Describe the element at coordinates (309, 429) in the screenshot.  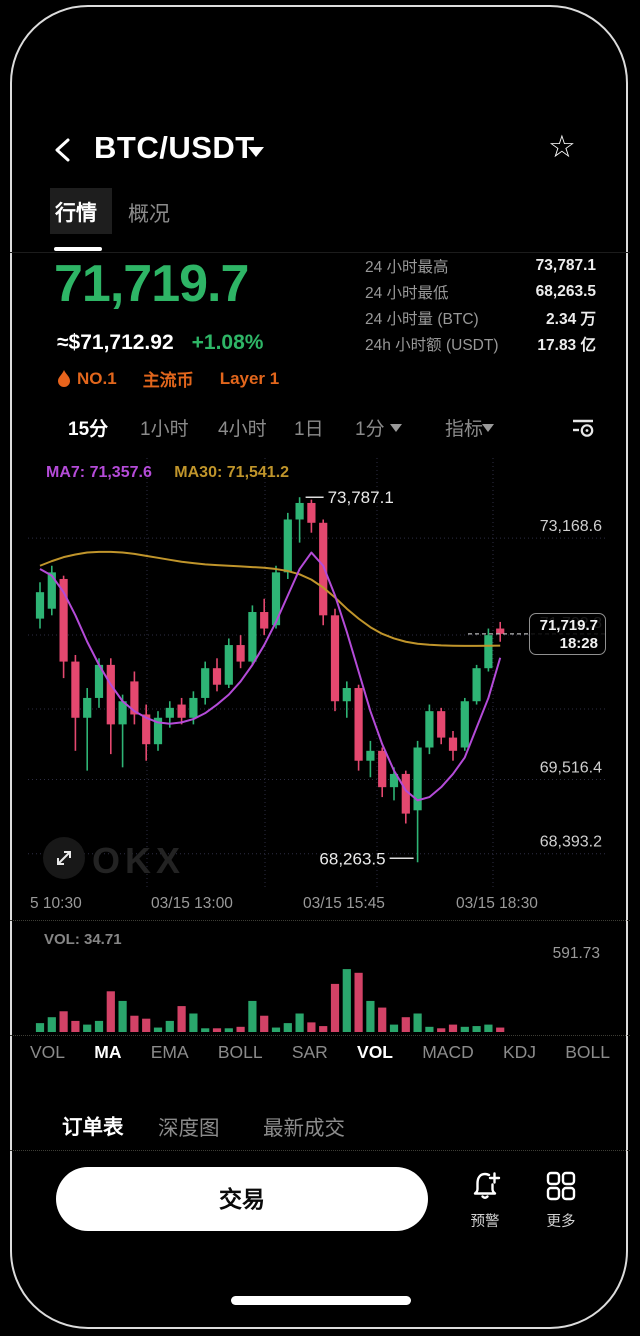
I see `timeframe-1d: 1日` at that location.